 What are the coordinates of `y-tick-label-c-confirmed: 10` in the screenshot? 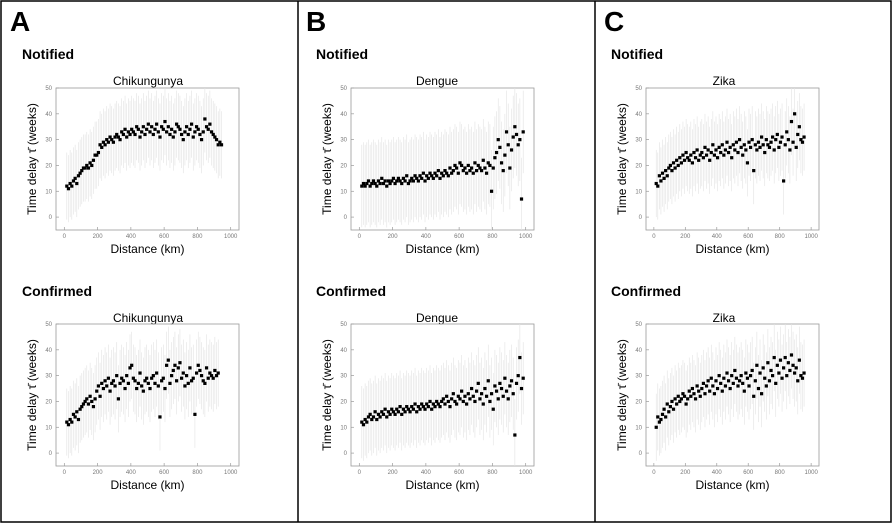 It's located at (638, 428).